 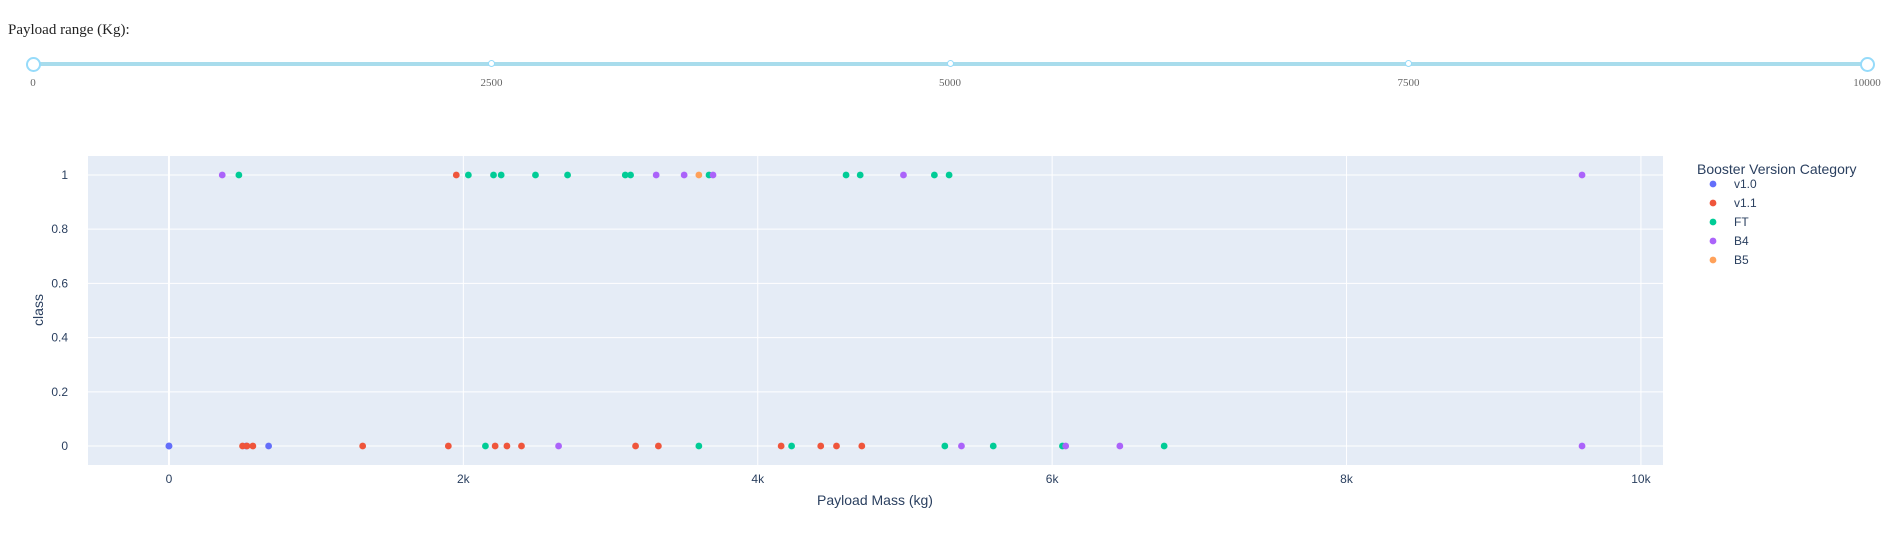 What do you see at coordinates (1777, 169) in the screenshot?
I see `legend-title: Booster Version Category` at bounding box center [1777, 169].